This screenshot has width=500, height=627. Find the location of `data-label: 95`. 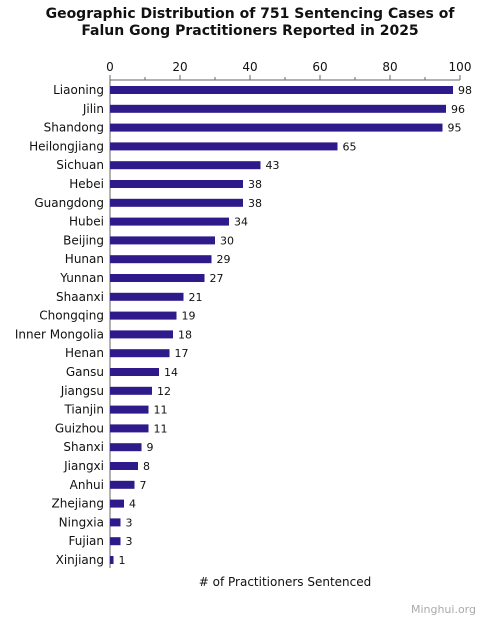

data-label: 95 is located at coordinates (455, 128).